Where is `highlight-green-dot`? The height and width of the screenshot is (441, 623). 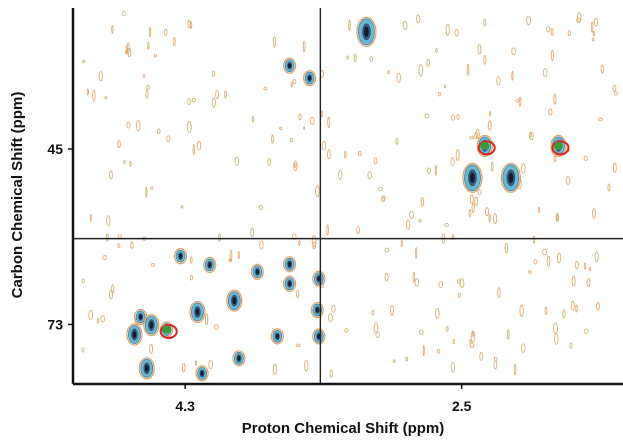 highlight-green-dot is located at coordinates (167, 329).